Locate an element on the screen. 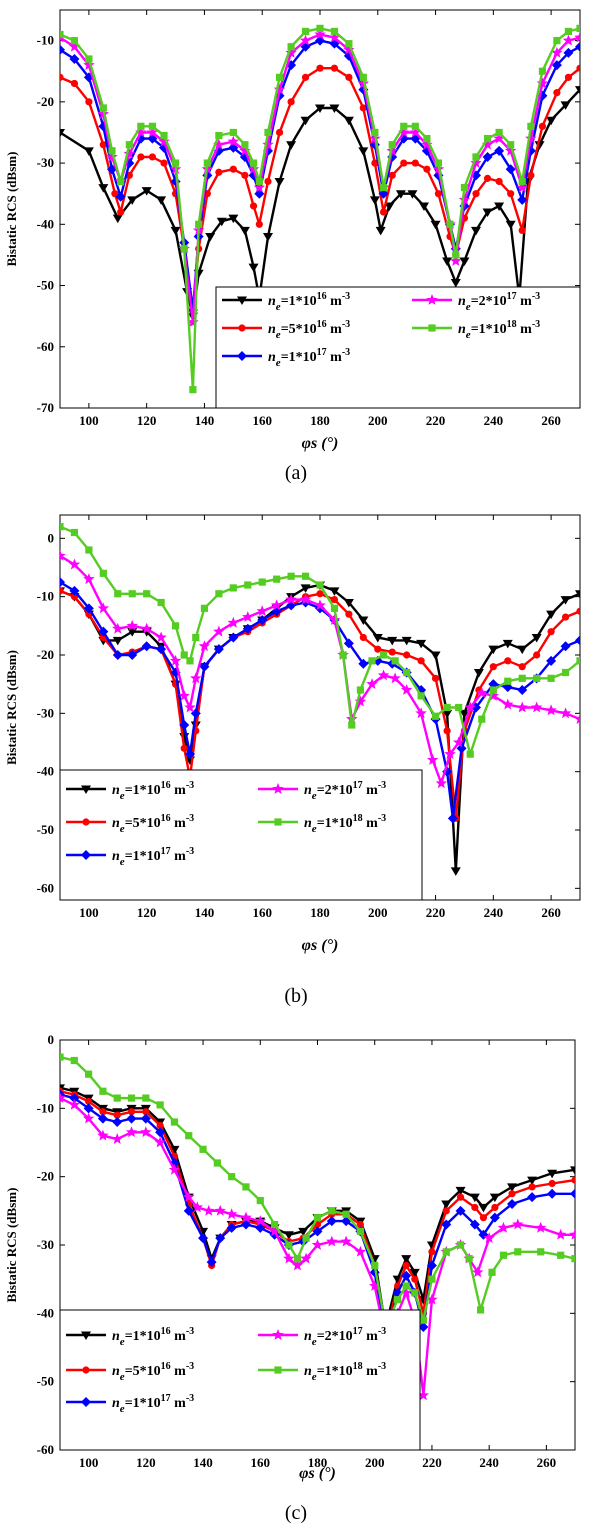  x-tick-label: 220 is located at coordinates (436, 912).